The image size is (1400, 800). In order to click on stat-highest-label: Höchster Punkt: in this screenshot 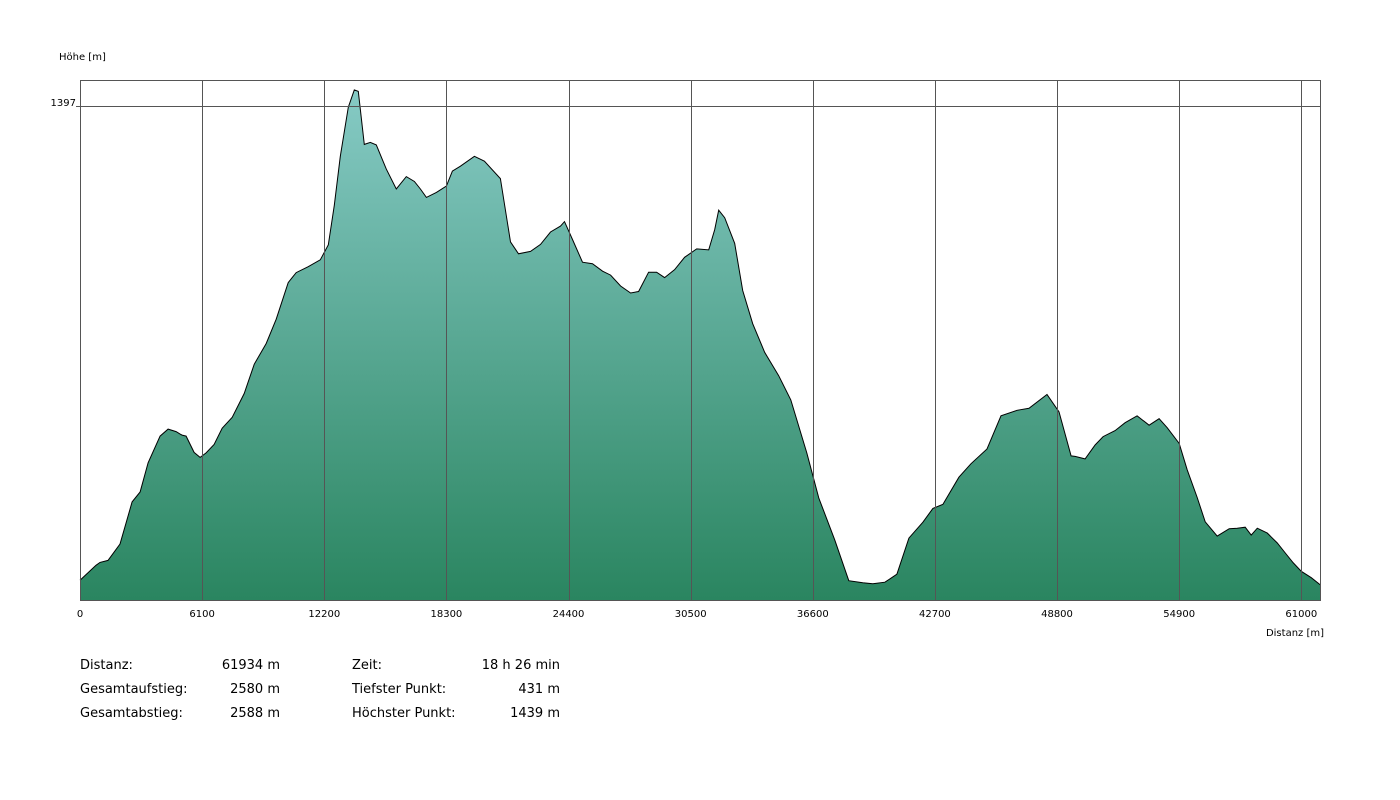, I will do `click(404, 713)`.